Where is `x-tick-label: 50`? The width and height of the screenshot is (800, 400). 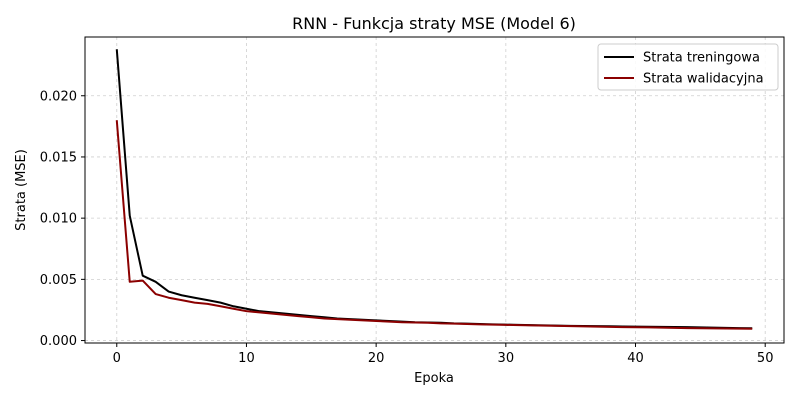
x-tick-label: 50 is located at coordinates (765, 358).